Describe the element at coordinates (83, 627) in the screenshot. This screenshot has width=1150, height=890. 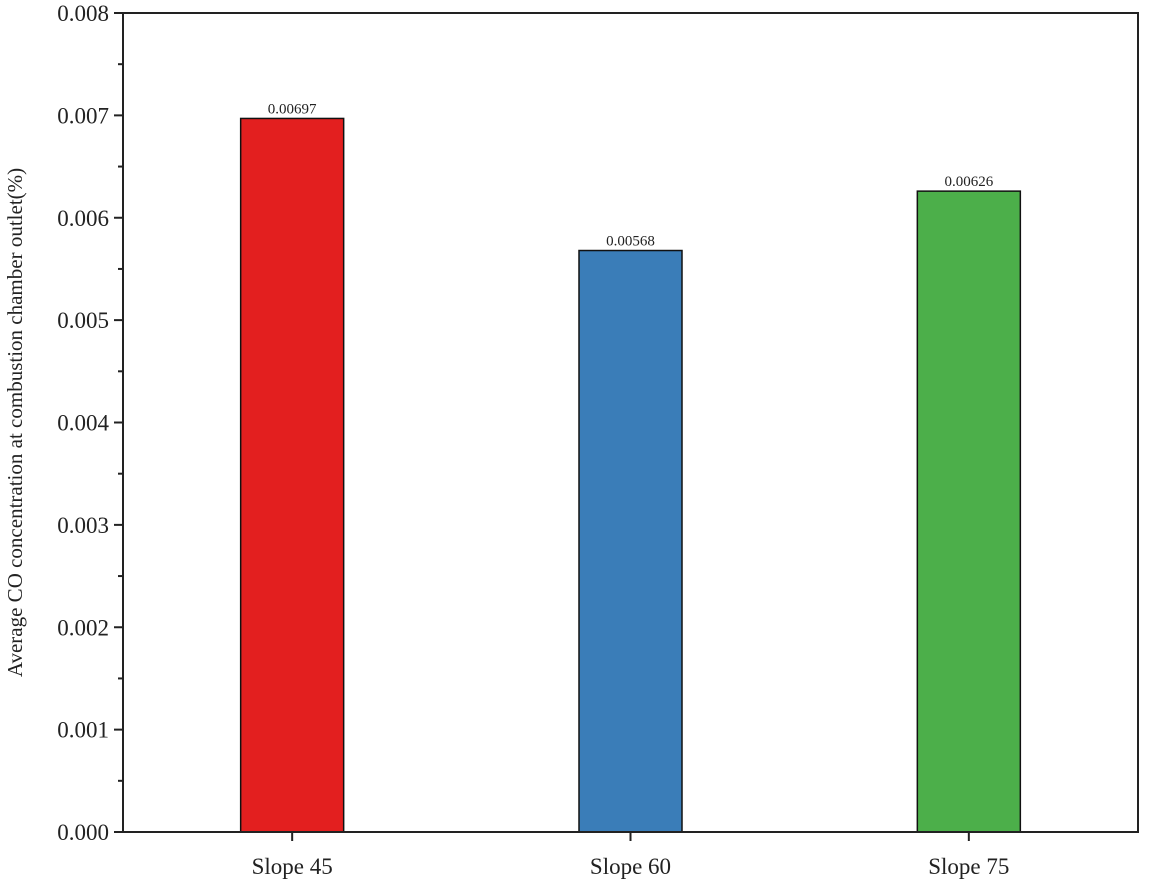
I see `y-tick-label: 0.002` at that location.